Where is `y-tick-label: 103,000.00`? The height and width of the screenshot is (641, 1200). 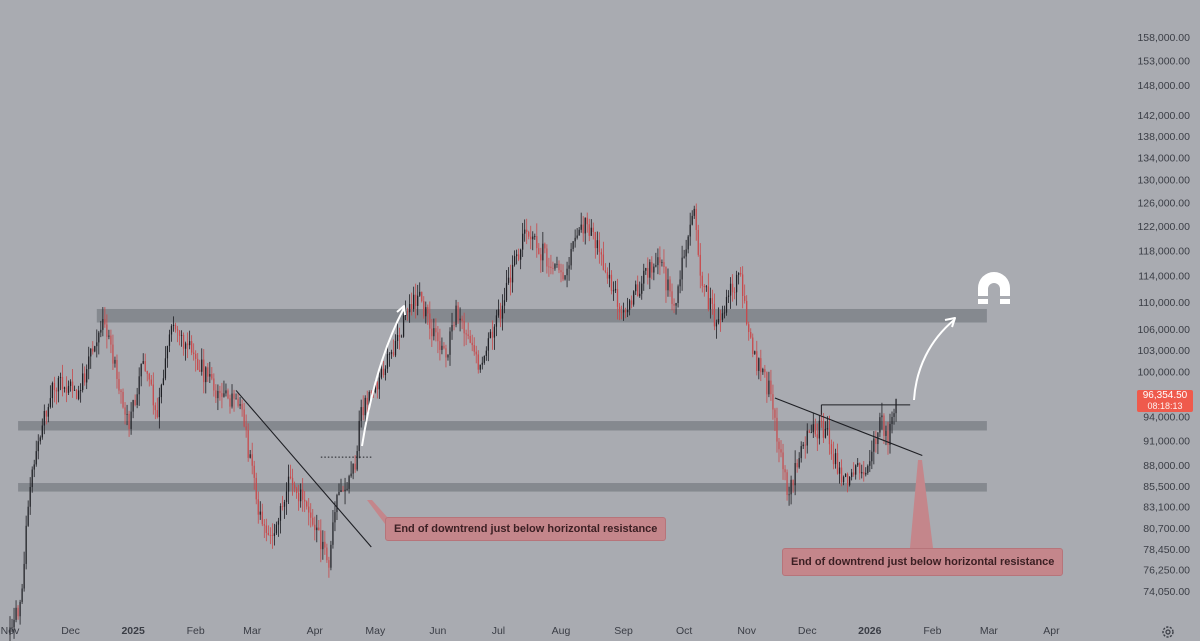
y-tick-label: 103,000.00 is located at coordinates (1163, 351).